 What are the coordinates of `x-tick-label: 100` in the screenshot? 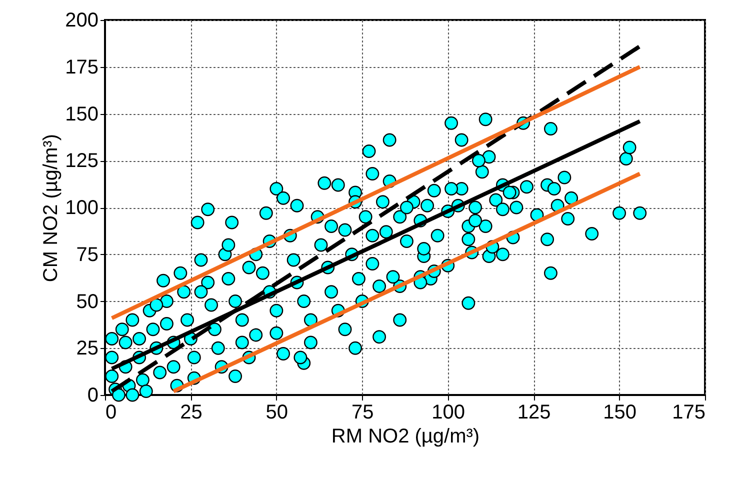 It's located at (449, 413).